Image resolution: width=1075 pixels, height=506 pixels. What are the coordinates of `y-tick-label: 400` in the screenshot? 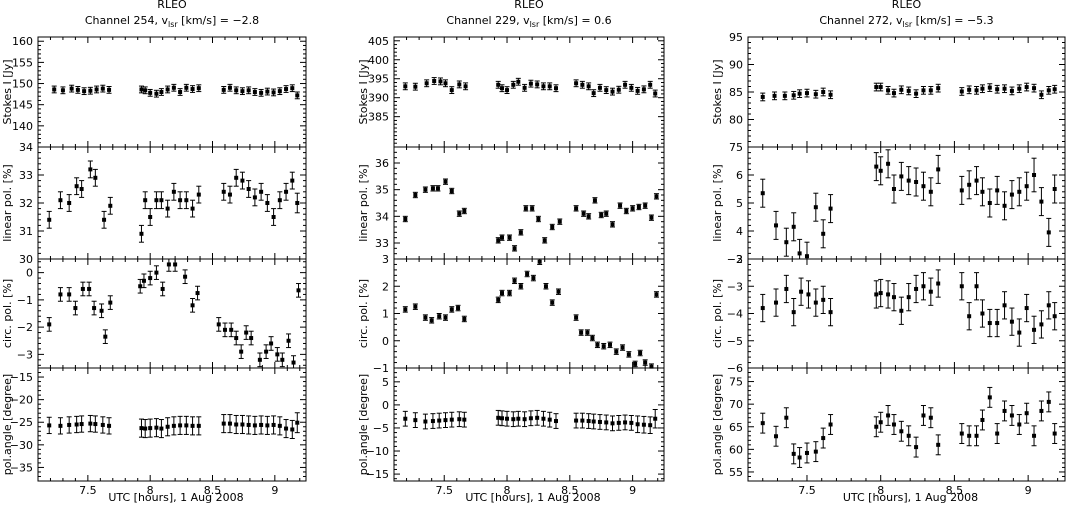 It's located at (378, 60).